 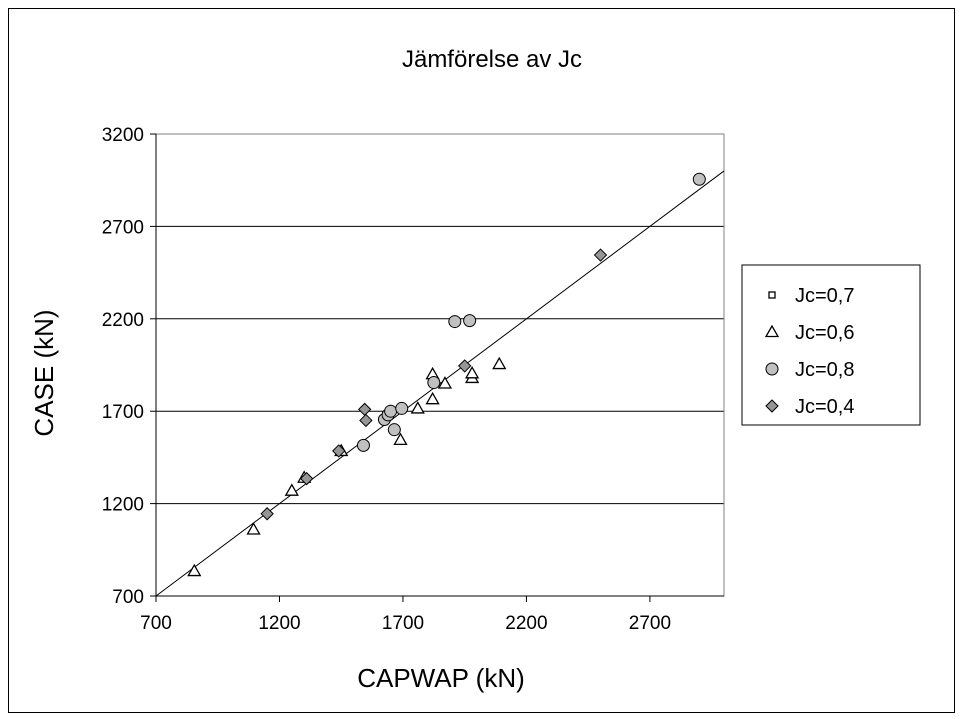 What do you see at coordinates (123, 320) in the screenshot?
I see `y-tick-label: 2200` at bounding box center [123, 320].